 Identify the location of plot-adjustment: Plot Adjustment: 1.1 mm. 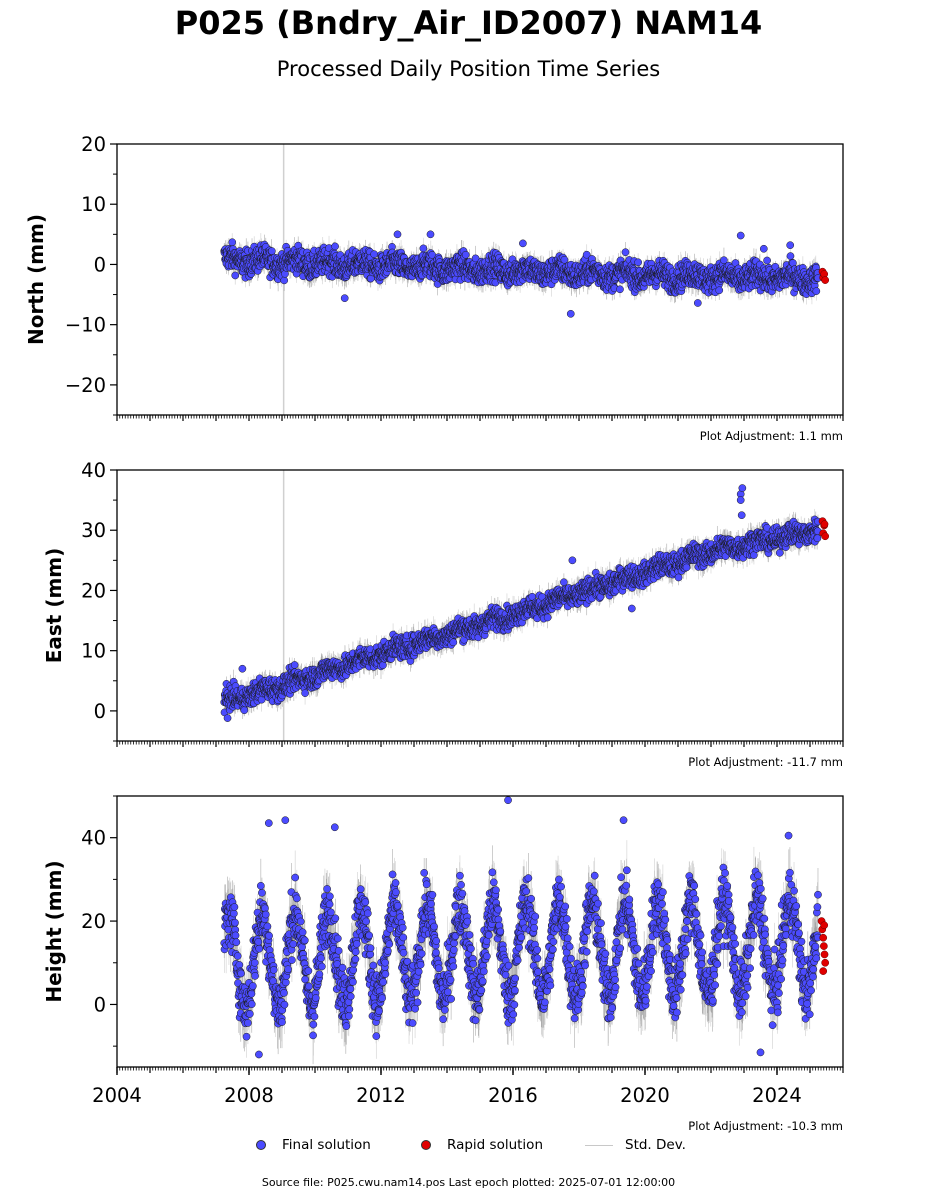
(771, 436).